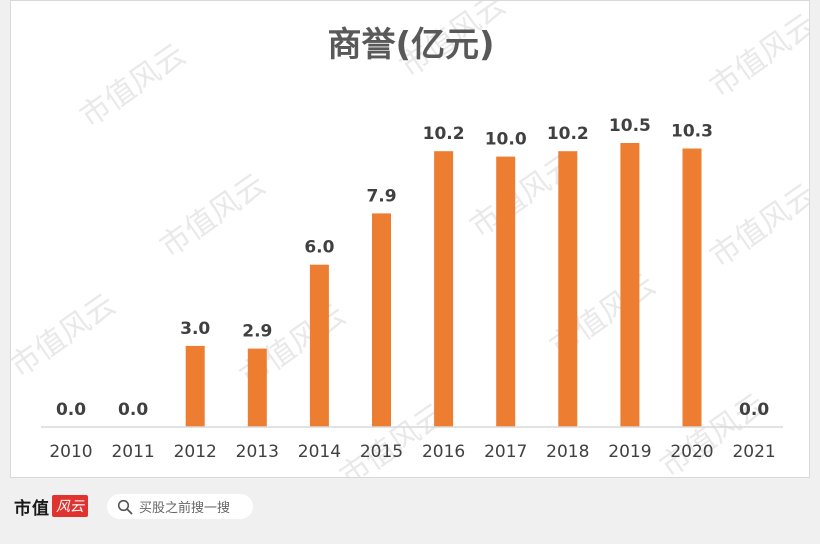 The height and width of the screenshot is (544, 820). Describe the element at coordinates (630, 285) in the screenshot. I see `bar-2019` at that location.